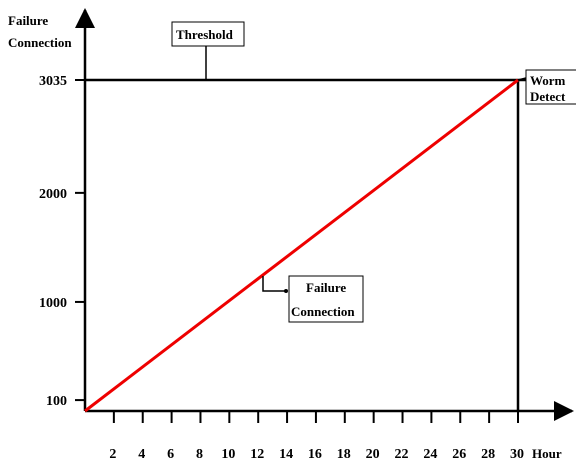 Image resolution: width=576 pixels, height=466 pixels. Describe the element at coordinates (326, 299) in the screenshot. I see `series-label-box` at that location.